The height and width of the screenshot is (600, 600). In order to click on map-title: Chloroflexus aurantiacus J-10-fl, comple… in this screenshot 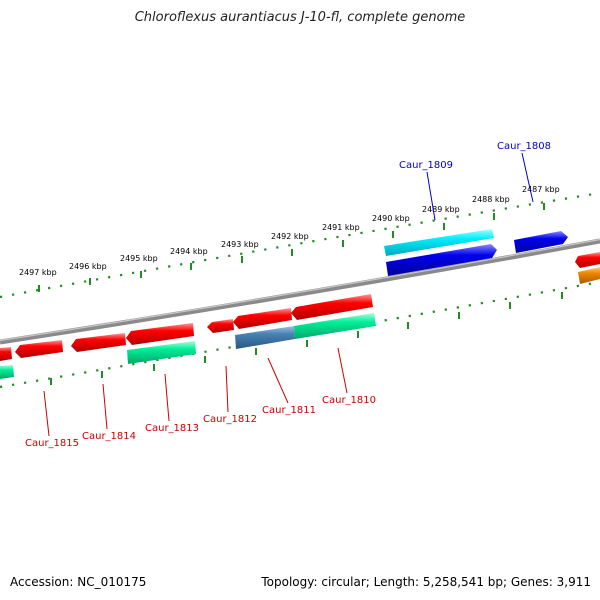, I will do `click(300, 17)`.